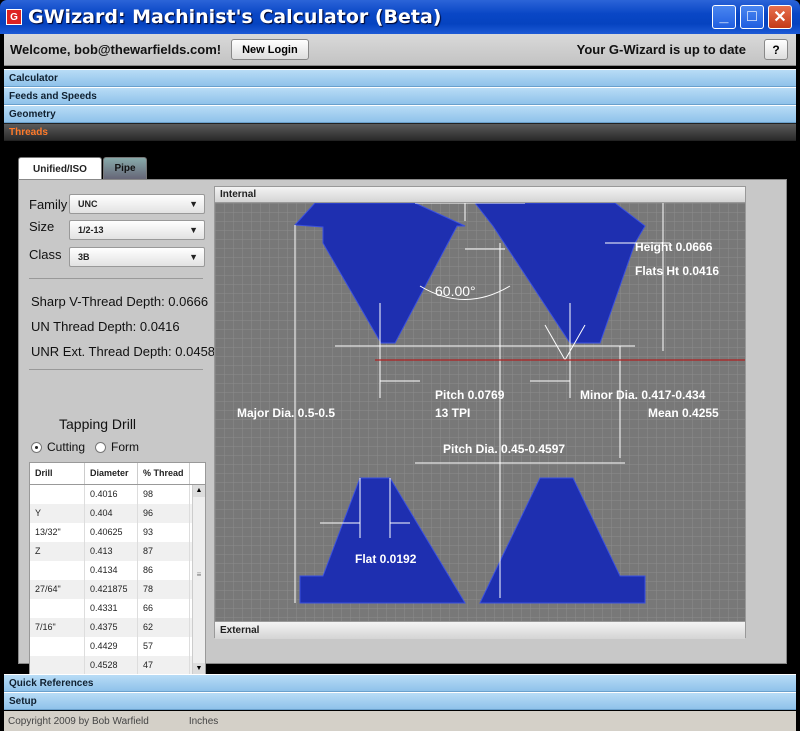 This screenshot has width=800, height=731. What do you see at coordinates (203, 721) in the screenshot?
I see `units-indicator: Inches` at bounding box center [203, 721].